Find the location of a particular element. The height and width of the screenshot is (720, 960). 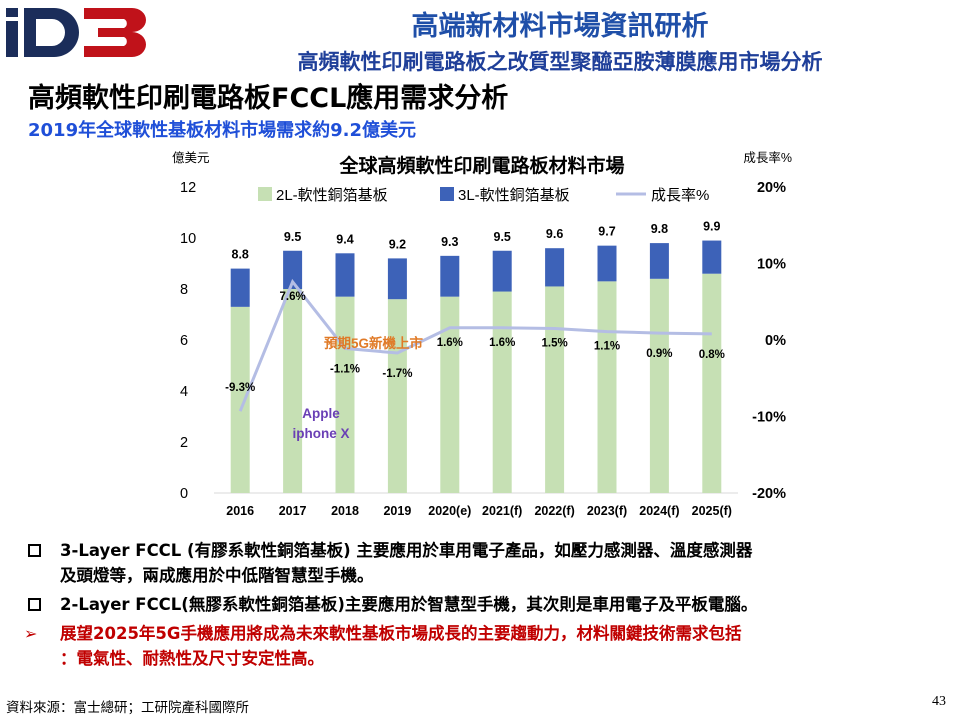

source-note: 資料來源：富士總研；工研院產科國際所 is located at coordinates (127, 708).